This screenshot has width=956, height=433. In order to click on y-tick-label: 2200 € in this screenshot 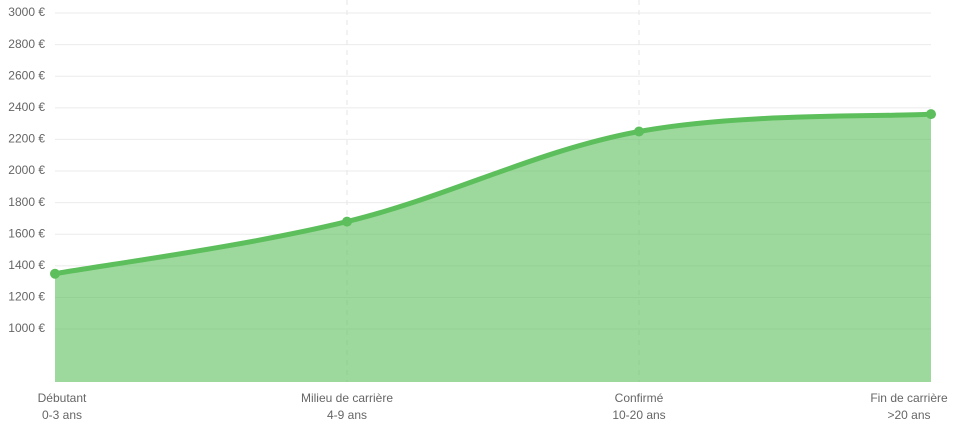, I will do `click(26, 139)`.